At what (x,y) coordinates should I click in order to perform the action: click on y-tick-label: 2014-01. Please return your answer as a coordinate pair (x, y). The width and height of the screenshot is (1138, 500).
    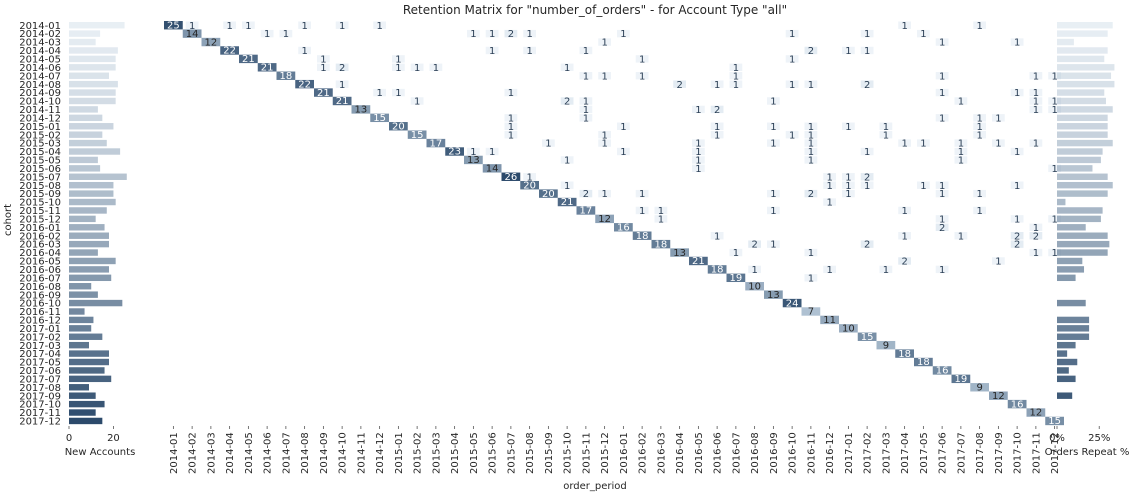
    Looking at the image, I should click on (40, 26).